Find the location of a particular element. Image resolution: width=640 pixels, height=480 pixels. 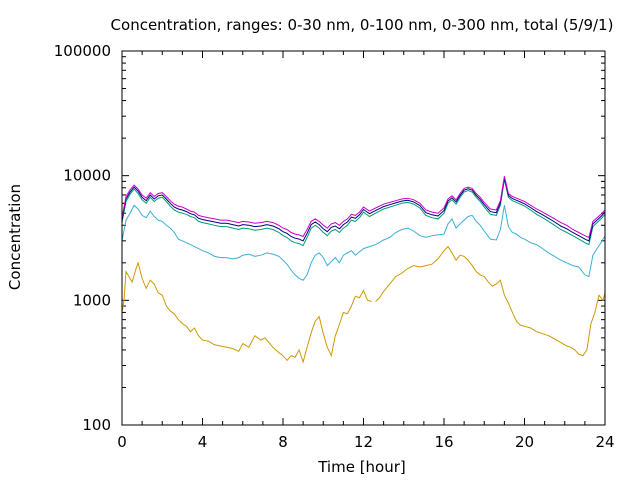

x-tick-label: 24 is located at coordinates (604, 442).